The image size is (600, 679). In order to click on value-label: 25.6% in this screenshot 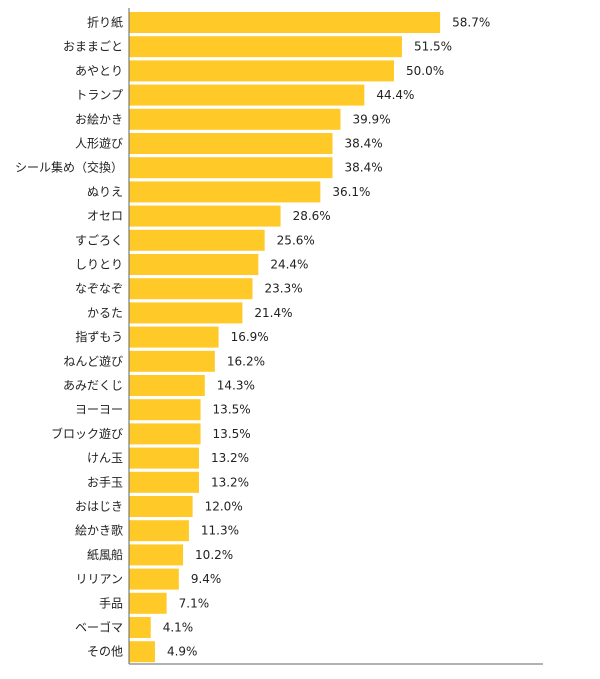, I will do `click(296, 240)`.